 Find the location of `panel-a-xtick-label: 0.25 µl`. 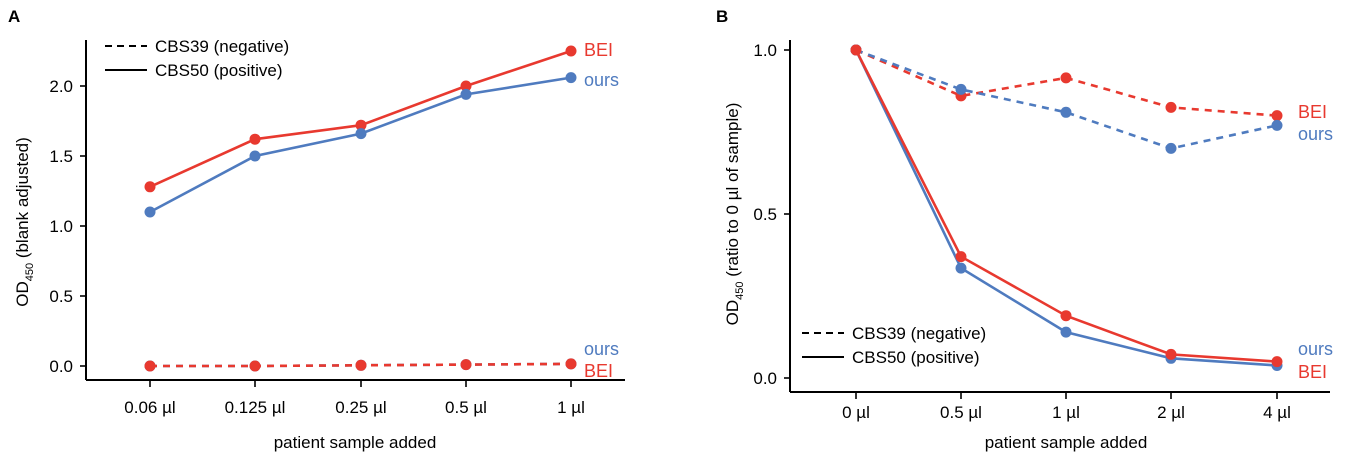

panel-a-xtick-label: 0.25 µl is located at coordinates (360, 407).